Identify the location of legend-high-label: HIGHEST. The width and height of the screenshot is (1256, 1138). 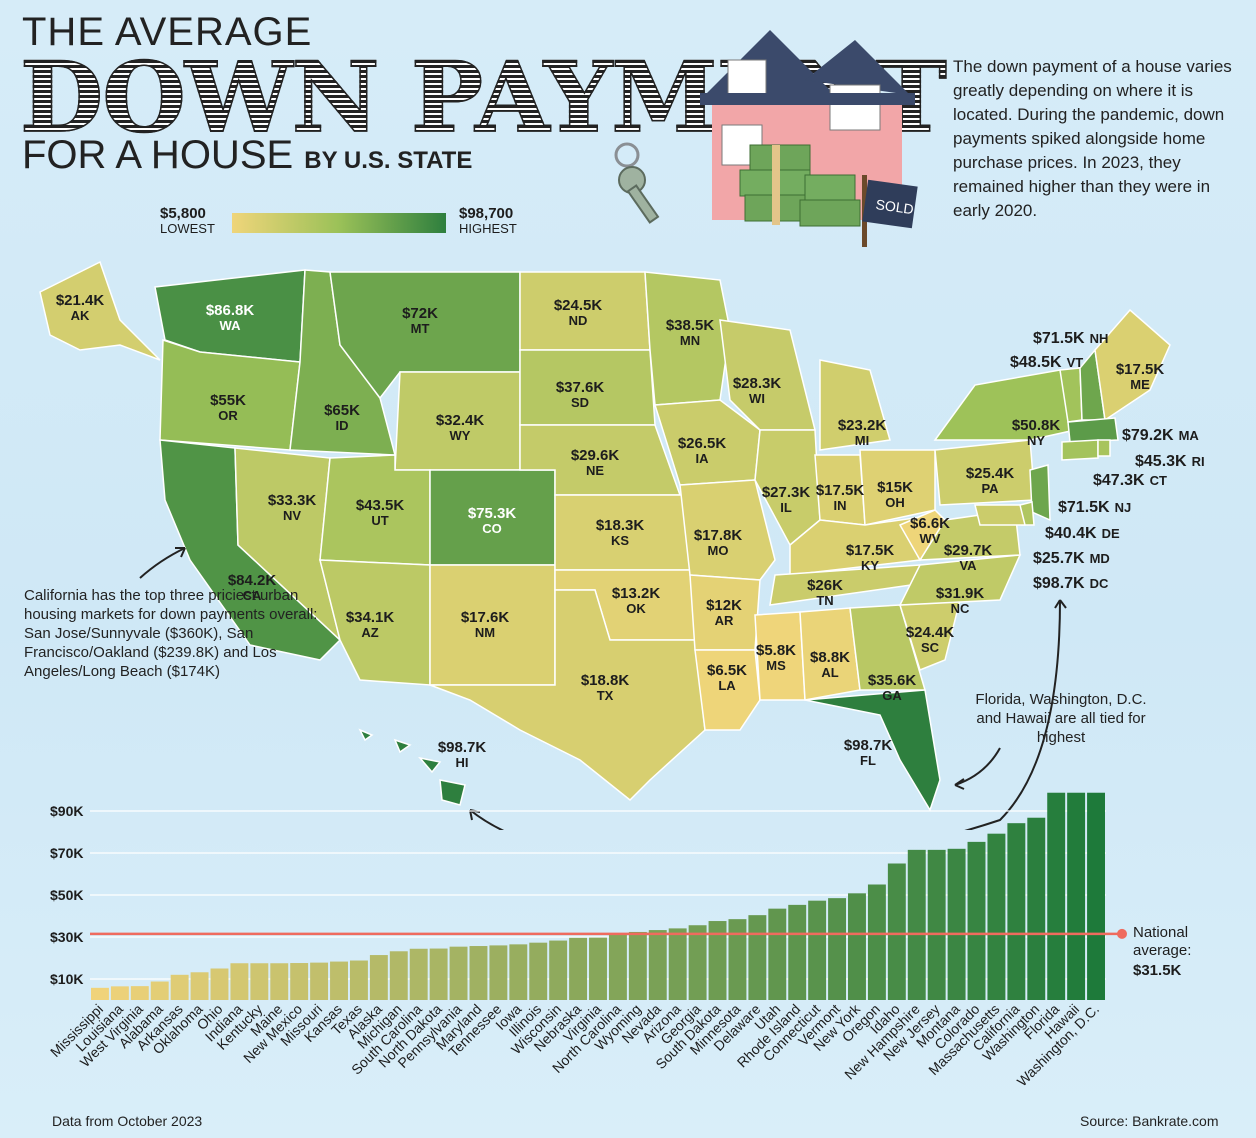
(488, 228).